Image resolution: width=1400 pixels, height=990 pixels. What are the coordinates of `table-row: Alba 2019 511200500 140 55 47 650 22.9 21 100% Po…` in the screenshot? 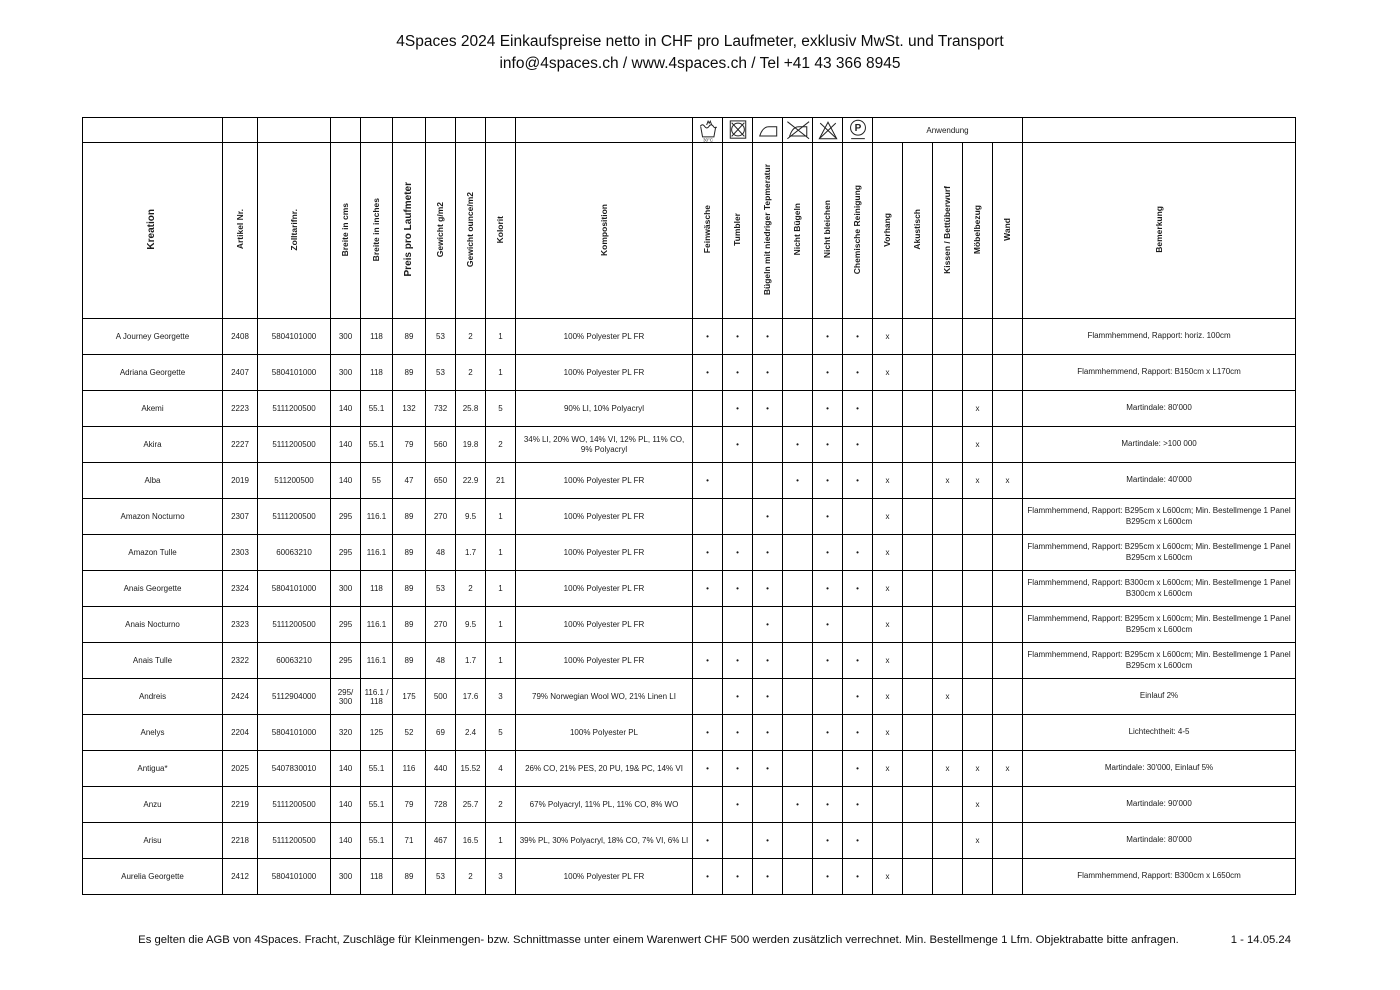 It's located at (689, 480).